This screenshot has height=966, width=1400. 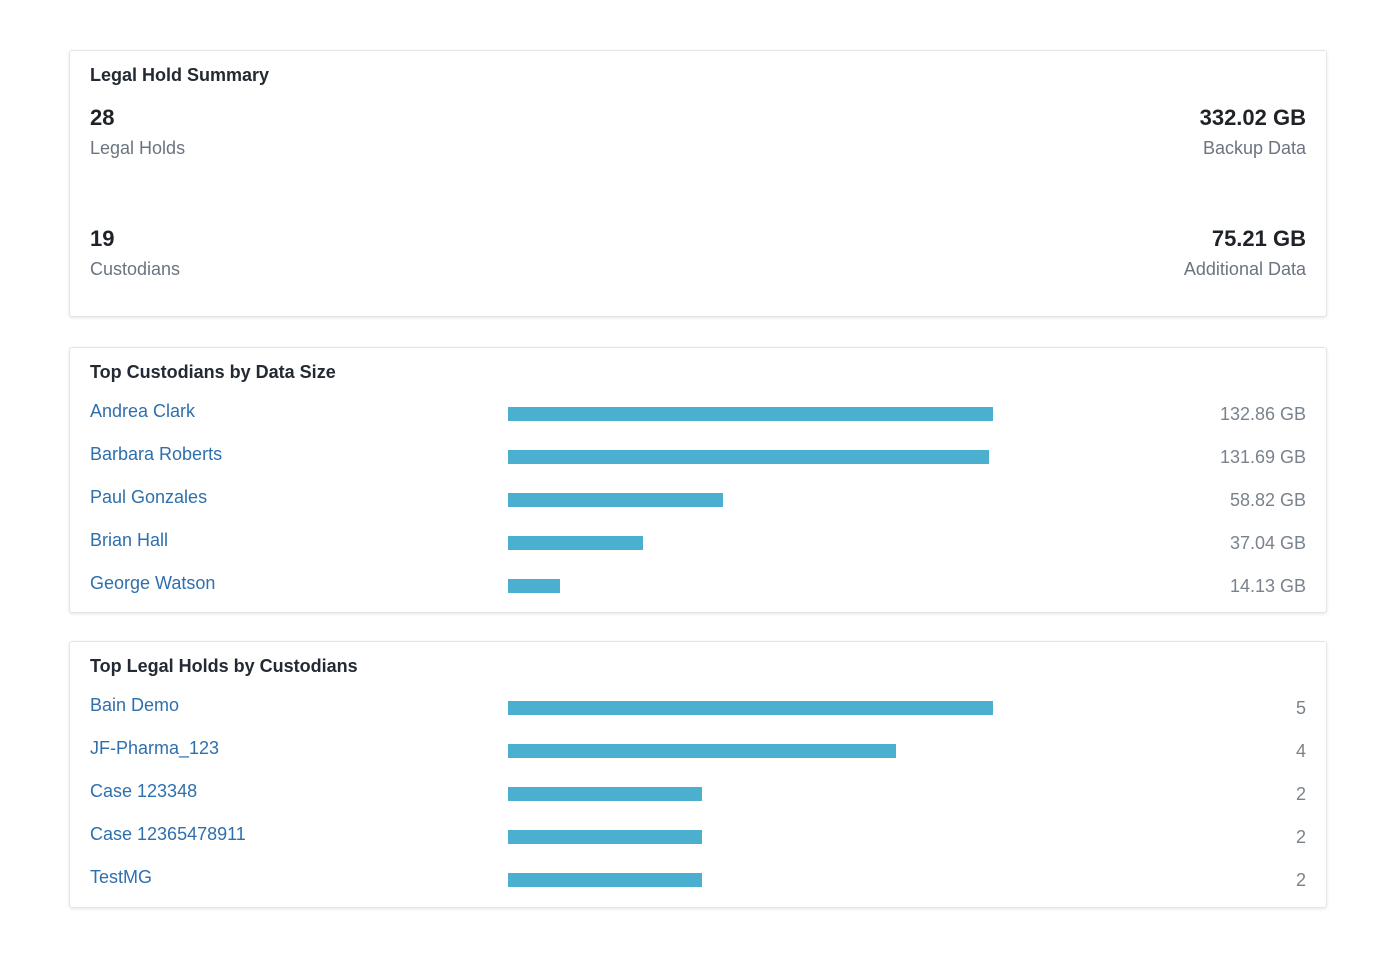 I want to click on additional-data-label: Additional Data, so click(x=1244, y=269).